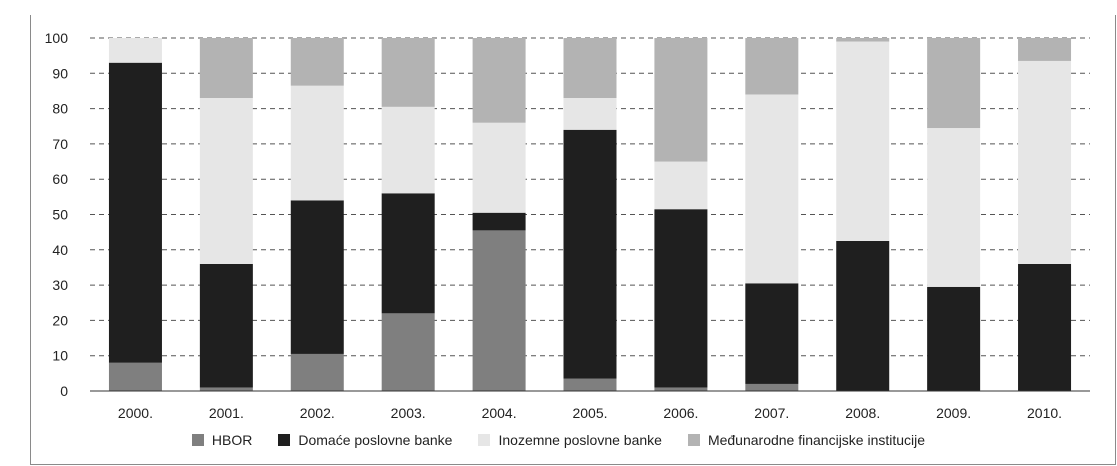  Describe the element at coordinates (135, 413) in the screenshot. I see `x-tick-label: 2000.` at that location.